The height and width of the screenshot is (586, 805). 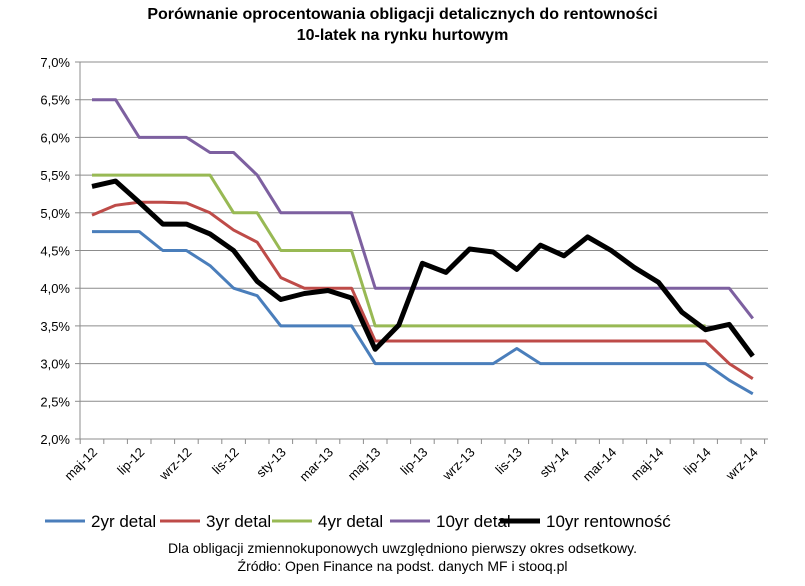 What do you see at coordinates (130, 461) in the screenshot?
I see `x-tick-label: lip-12` at bounding box center [130, 461].